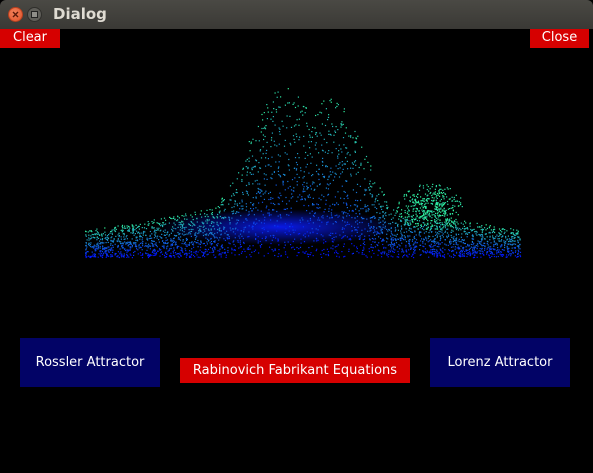 This screenshot has width=593, height=473. I want to click on window-title: Dialog, so click(80, 14).